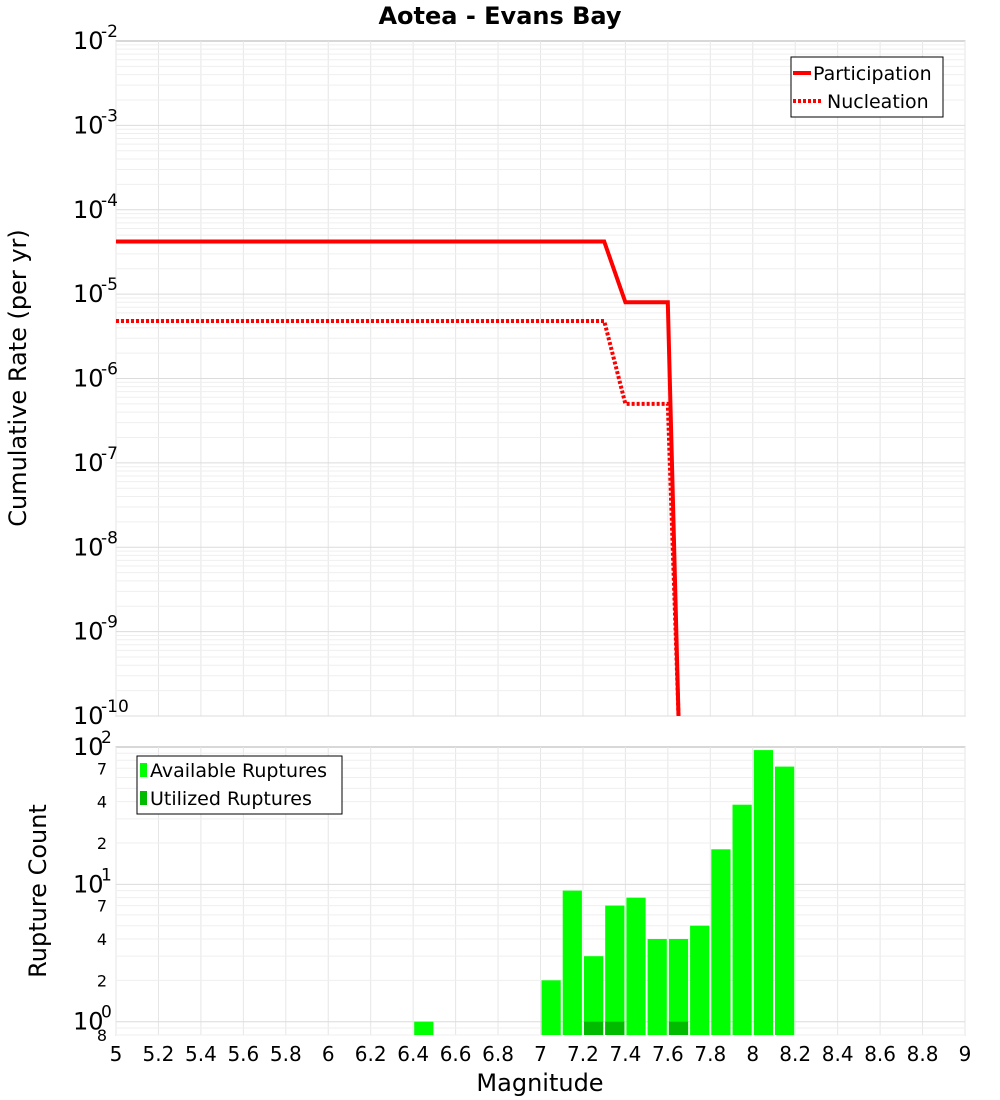 This screenshot has height=1100, width=1000. I want to click on x-tick-label: 7, so click(540, 1054).